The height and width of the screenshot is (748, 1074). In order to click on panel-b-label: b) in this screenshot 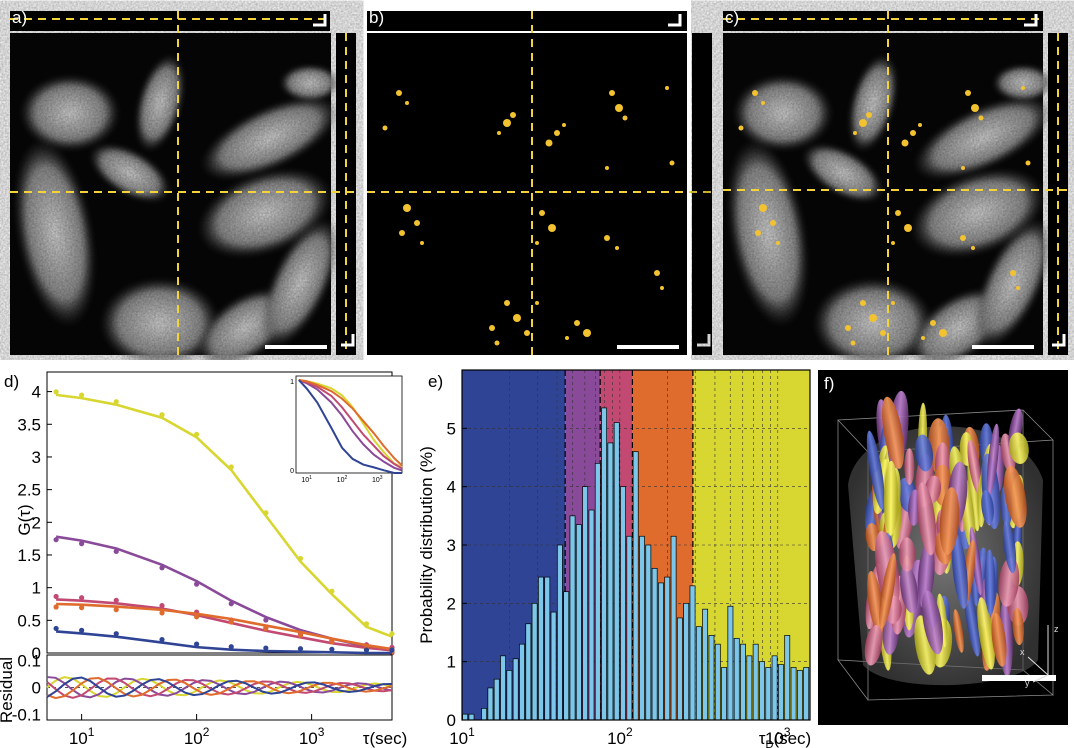, I will do `click(377, 17)`.